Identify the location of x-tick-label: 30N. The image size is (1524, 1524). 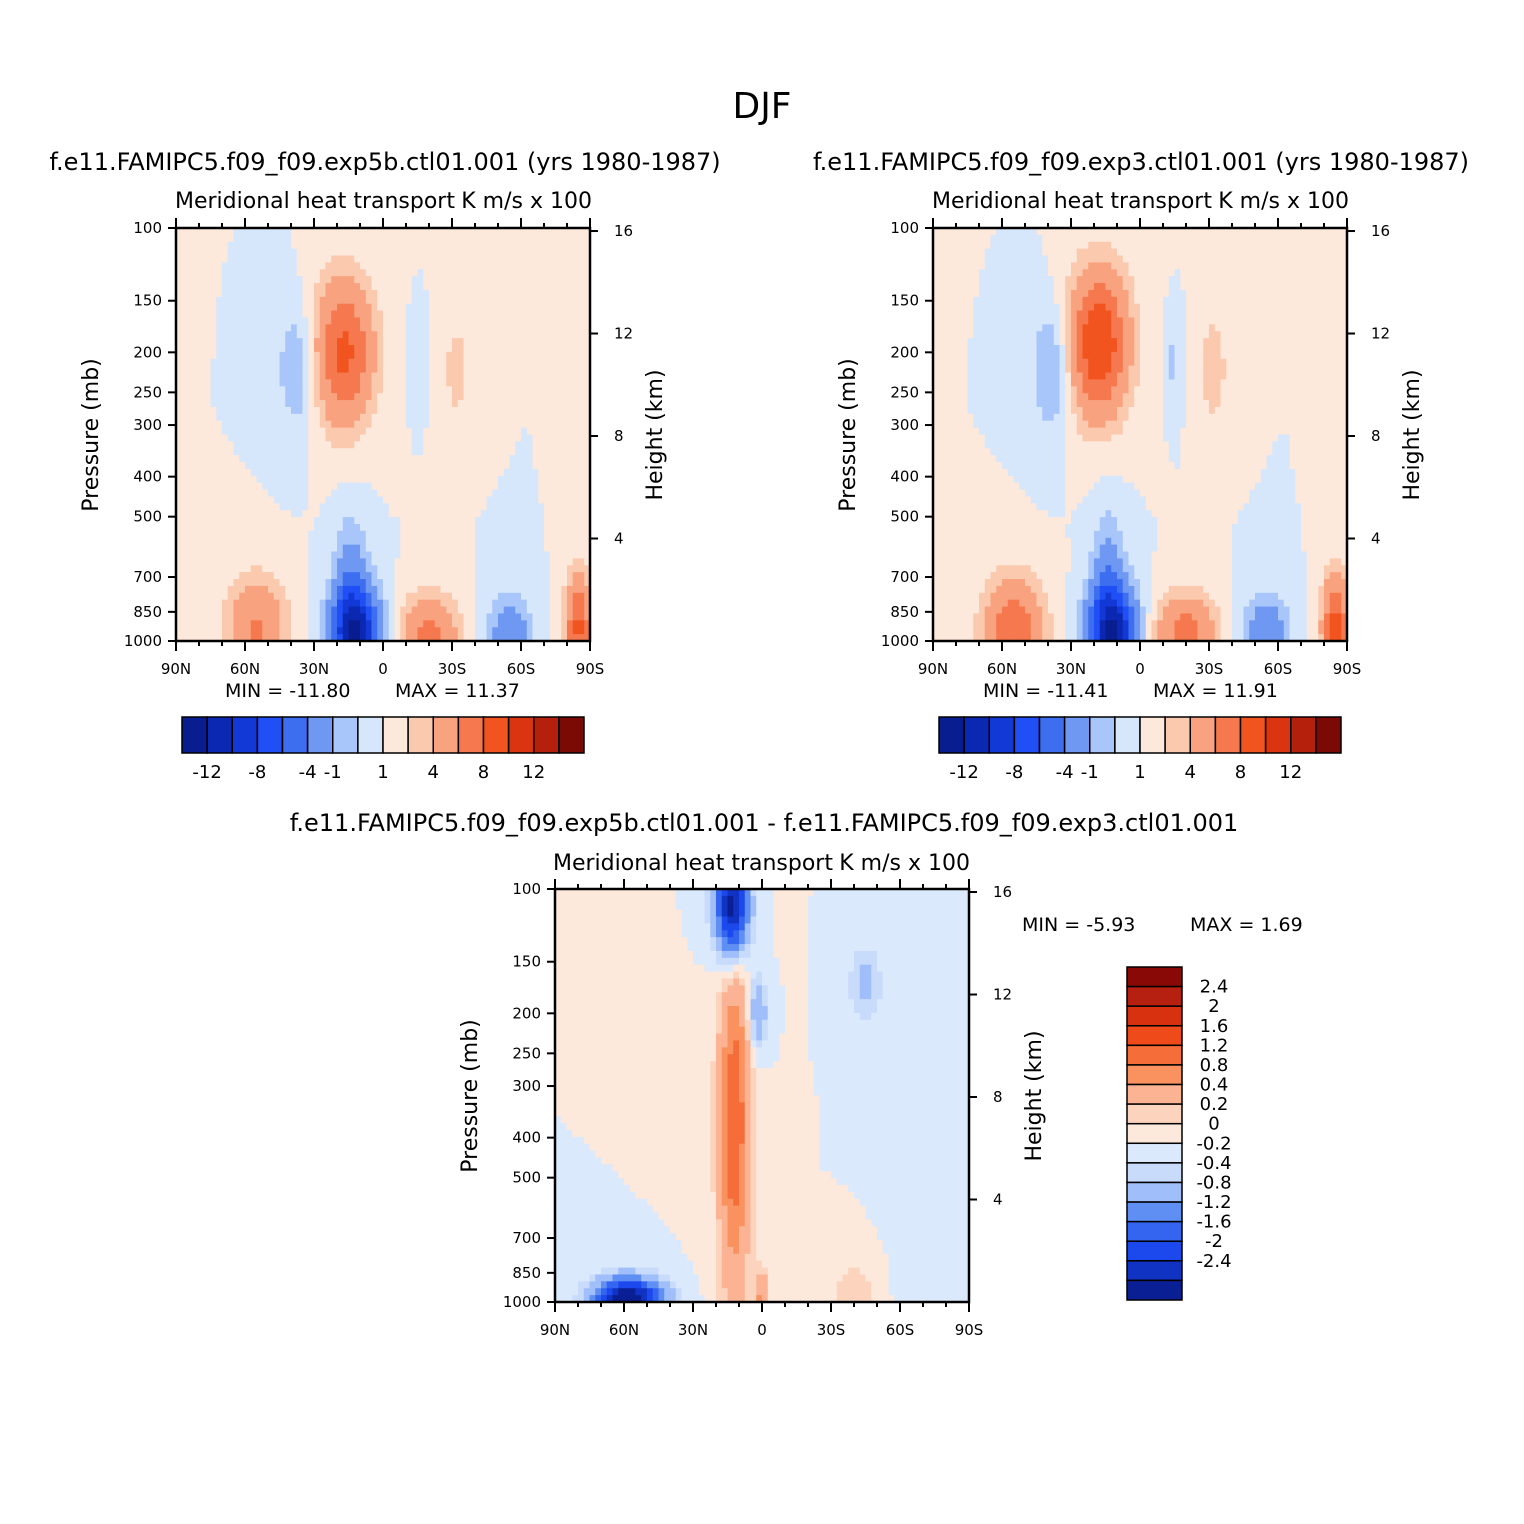
(314, 669).